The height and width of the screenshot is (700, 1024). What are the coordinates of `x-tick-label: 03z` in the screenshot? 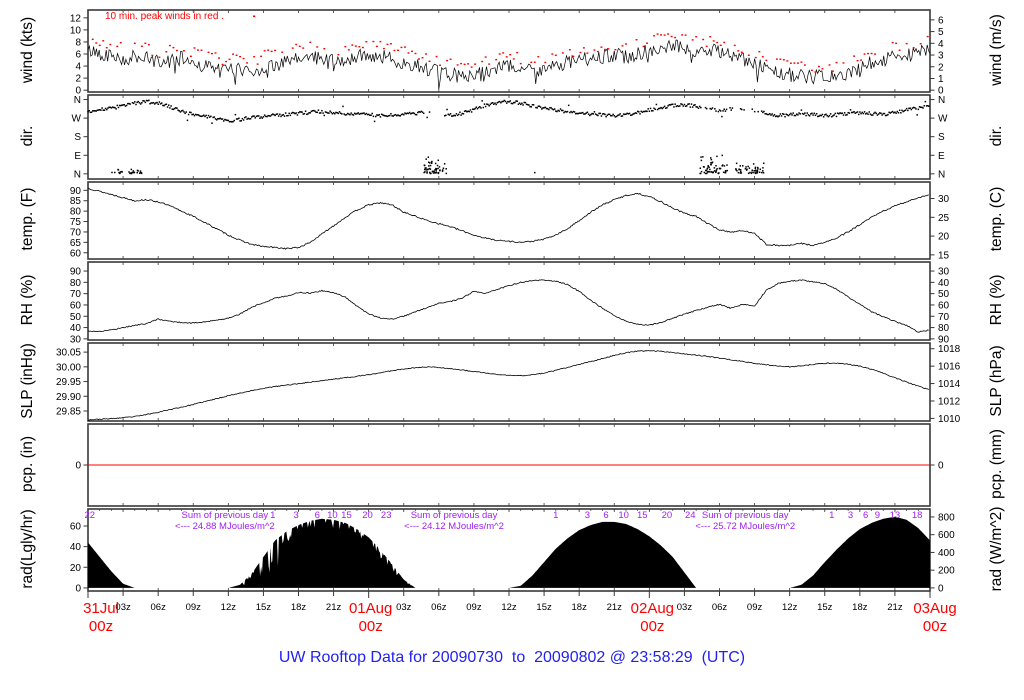 It's located at (404, 607).